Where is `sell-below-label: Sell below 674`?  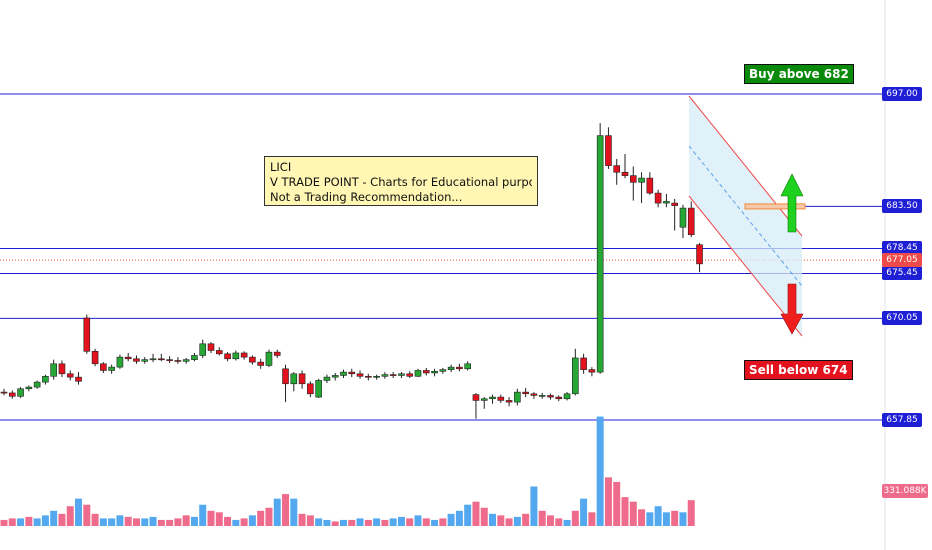
sell-below-label: Sell below 674 is located at coordinates (798, 370).